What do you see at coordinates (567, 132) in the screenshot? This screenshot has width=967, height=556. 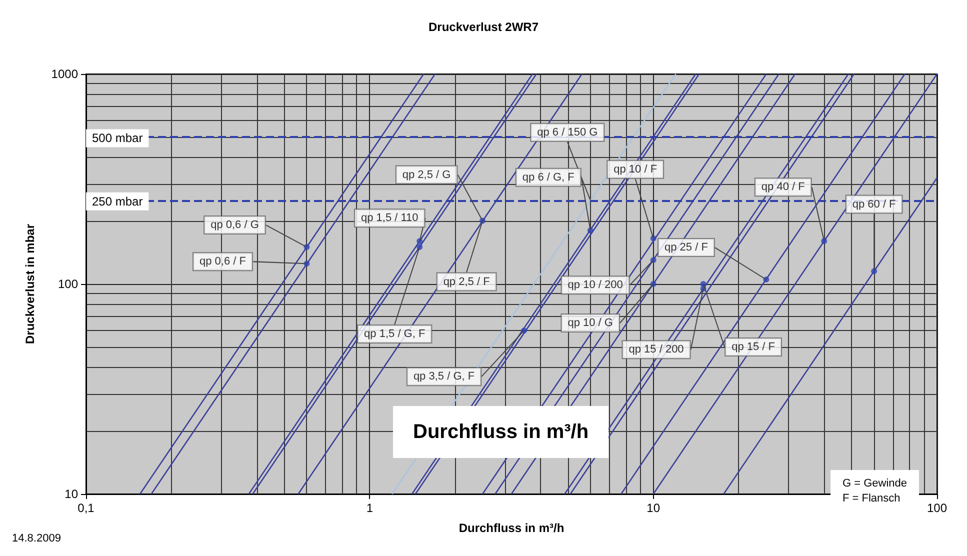 I see `annotation: qp 6 / 150 G` at bounding box center [567, 132].